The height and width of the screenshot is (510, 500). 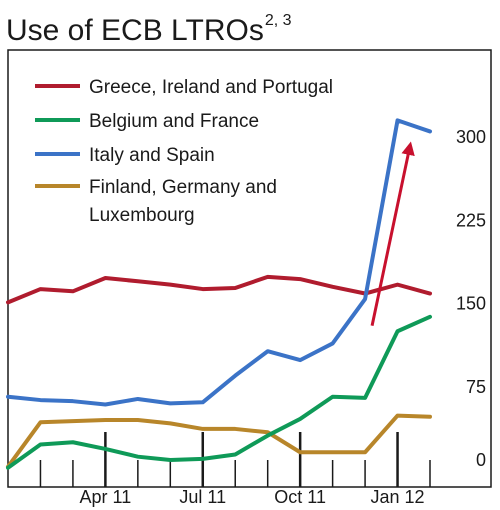 What do you see at coordinates (202, 497) in the screenshot?
I see `x-tick-label: Jul 11` at bounding box center [202, 497].